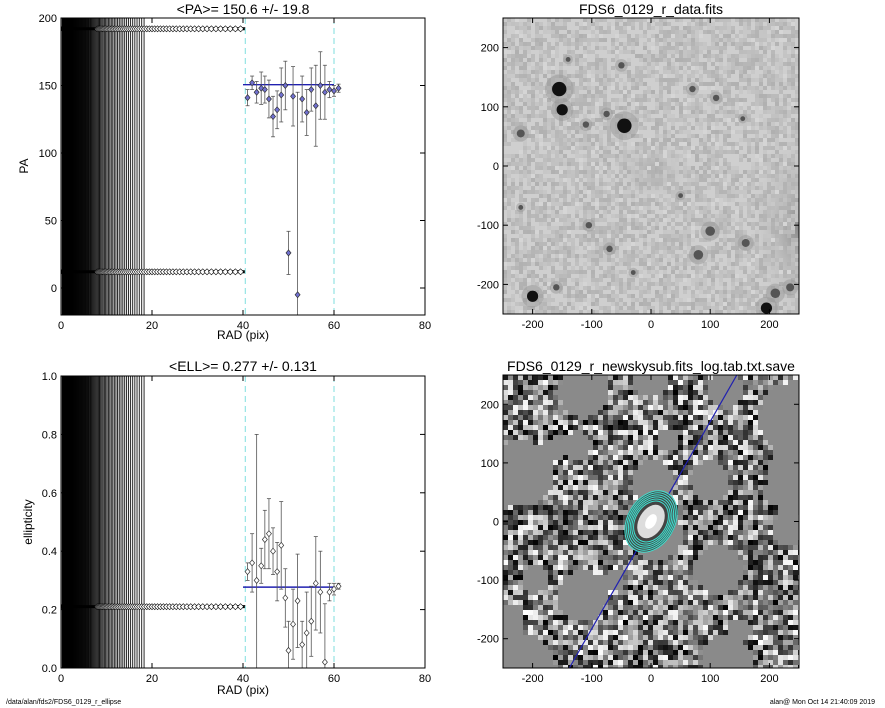 This screenshot has width=885, height=708. What do you see at coordinates (153, 607) in the screenshot?
I see `ell-marker-band` at bounding box center [153, 607].